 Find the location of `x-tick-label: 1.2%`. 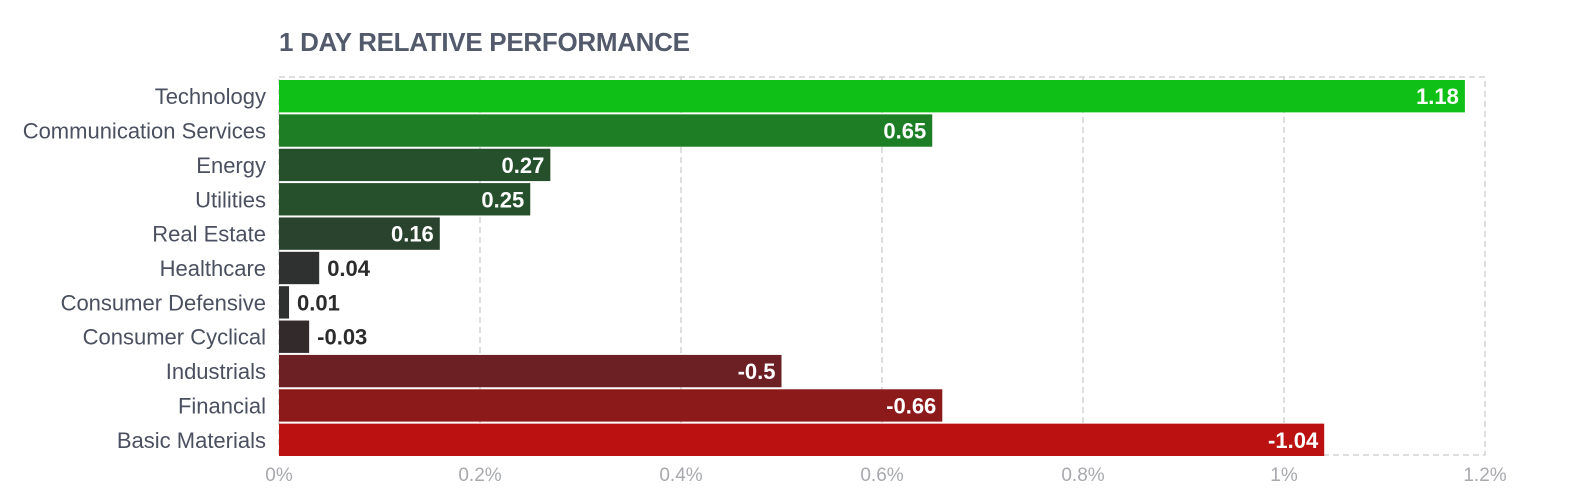

x-tick-label: 1.2% is located at coordinates (1484, 475).